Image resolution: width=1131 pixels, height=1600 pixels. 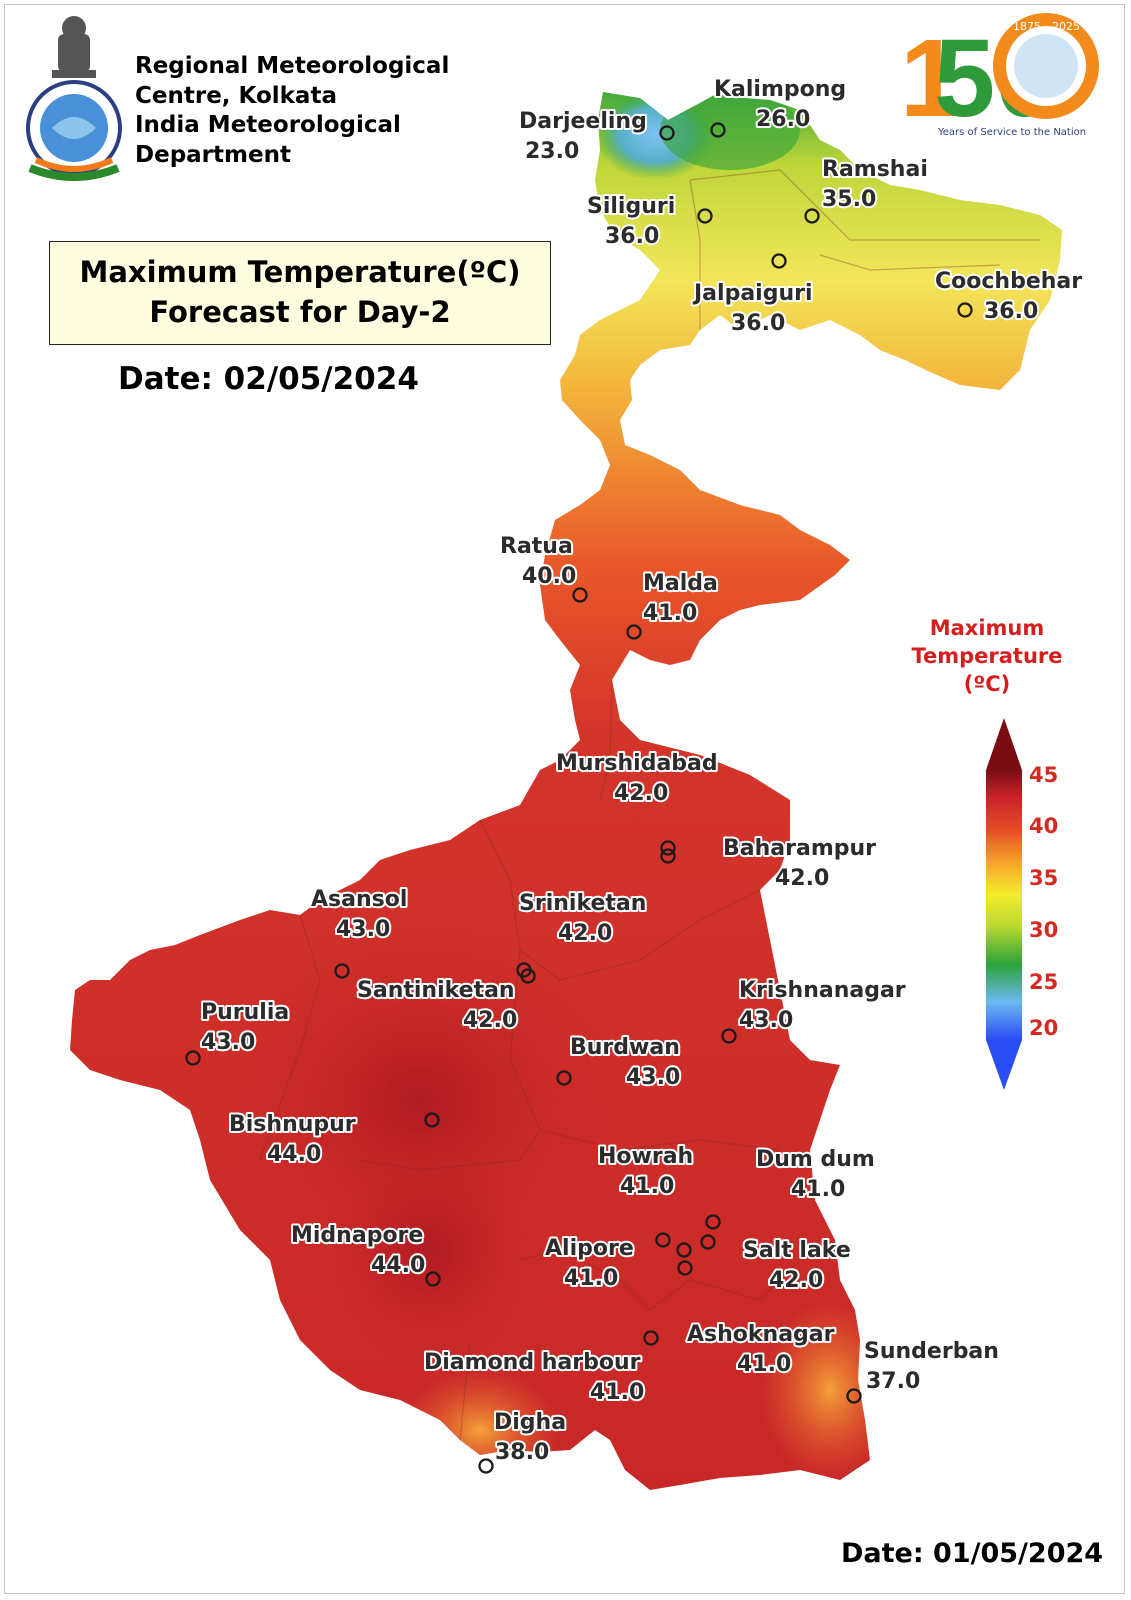 What do you see at coordinates (552, 151) in the screenshot?
I see `station-temp-darjeeling: 23.0` at bounding box center [552, 151].